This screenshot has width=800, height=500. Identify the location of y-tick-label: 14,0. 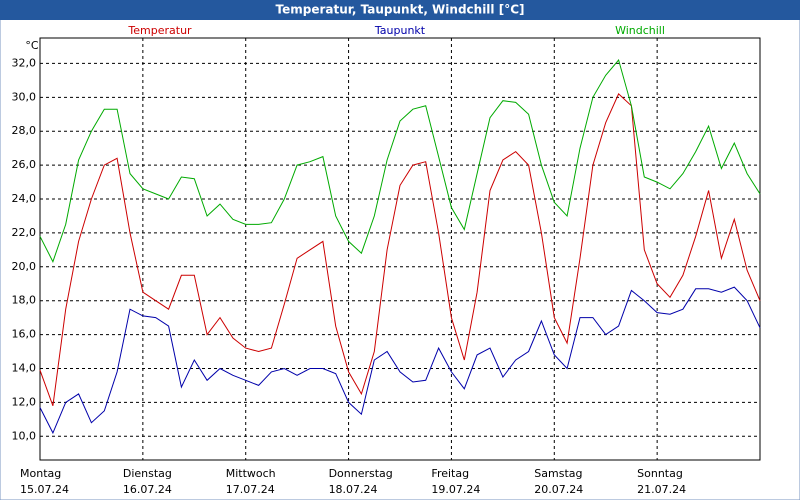
(24, 367).